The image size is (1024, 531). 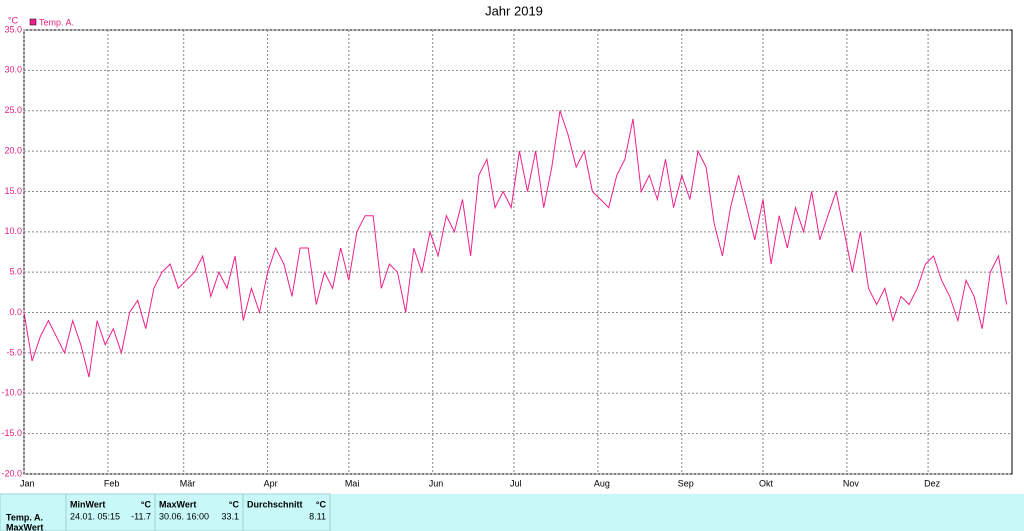 I want to click on row-label: Temp. A., so click(x=24, y=517).